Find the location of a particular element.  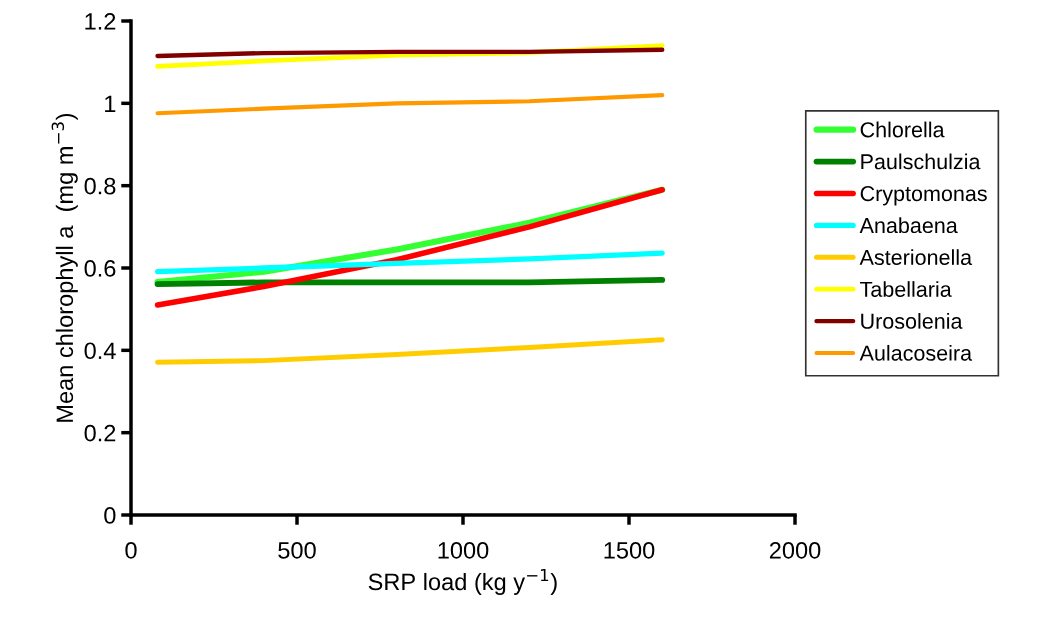

y-tick-label: 0 is located at coordinates (110, 515).